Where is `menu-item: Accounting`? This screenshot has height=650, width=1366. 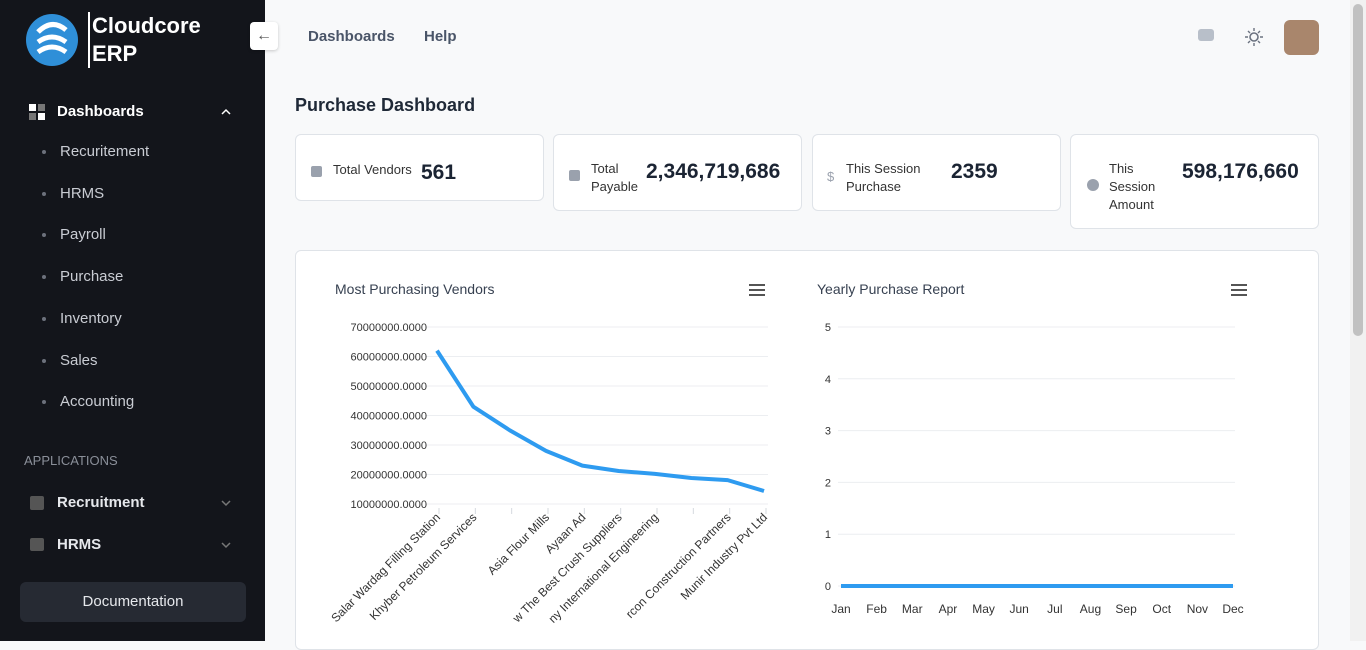
menu-item: Accounting is located at coordinates (88, 401).